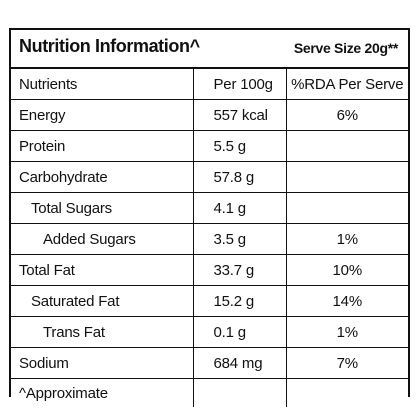  What do you see at coordinates (347, 115) in the screenshot?
I see `rda-value: 6%` at bounding box center [347, 115].